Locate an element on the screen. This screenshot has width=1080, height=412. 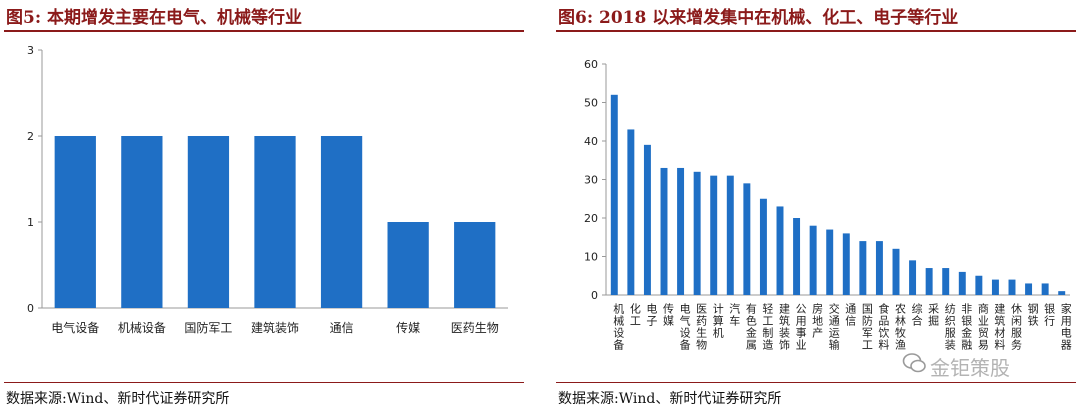
x-category-label: 钢铁 is located at coordinates (1032, 315).